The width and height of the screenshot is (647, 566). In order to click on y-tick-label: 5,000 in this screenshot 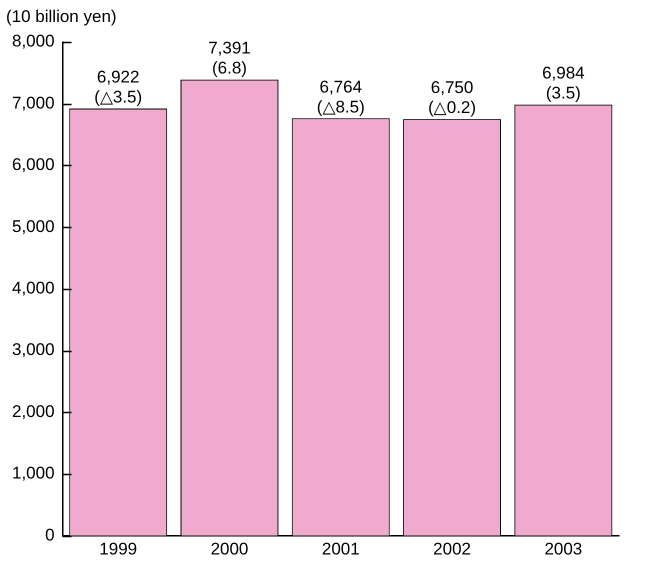, I will do `click(33, 226)`.